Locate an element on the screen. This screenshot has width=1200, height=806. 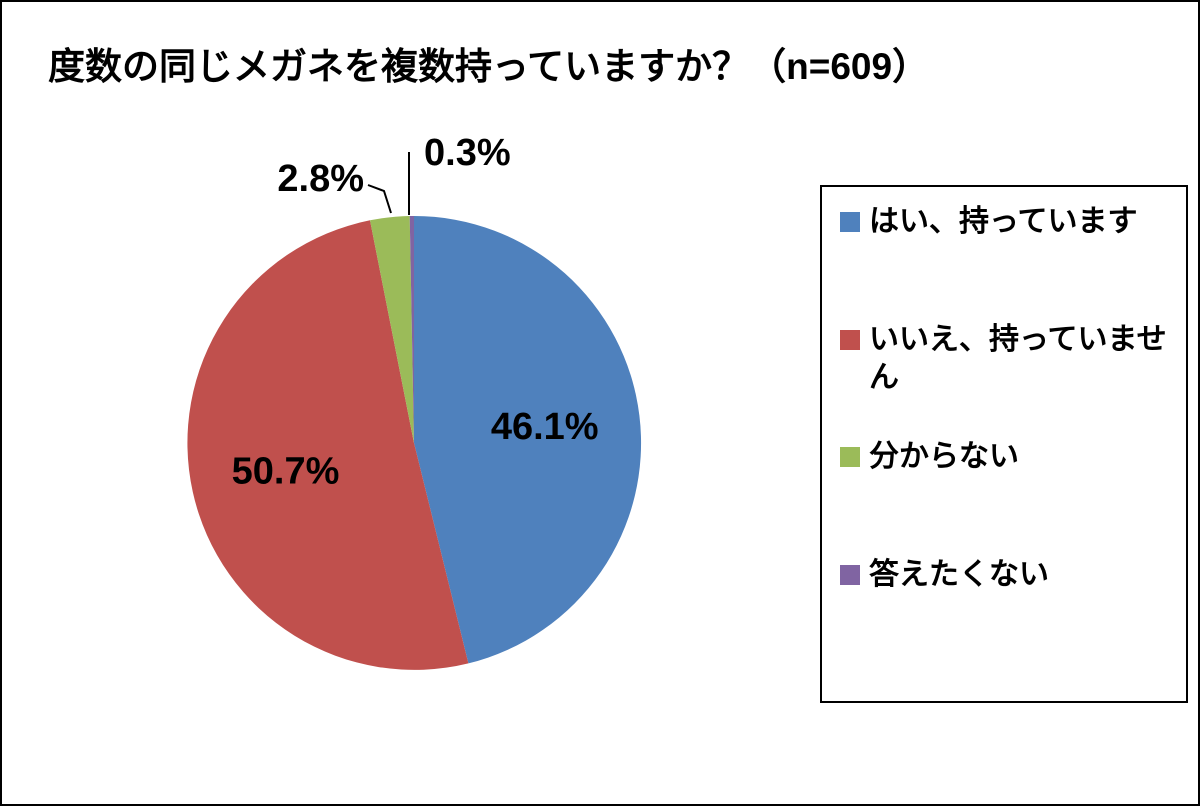
slice-value-label-2: 2.8% is located at coordinates (320, 179).